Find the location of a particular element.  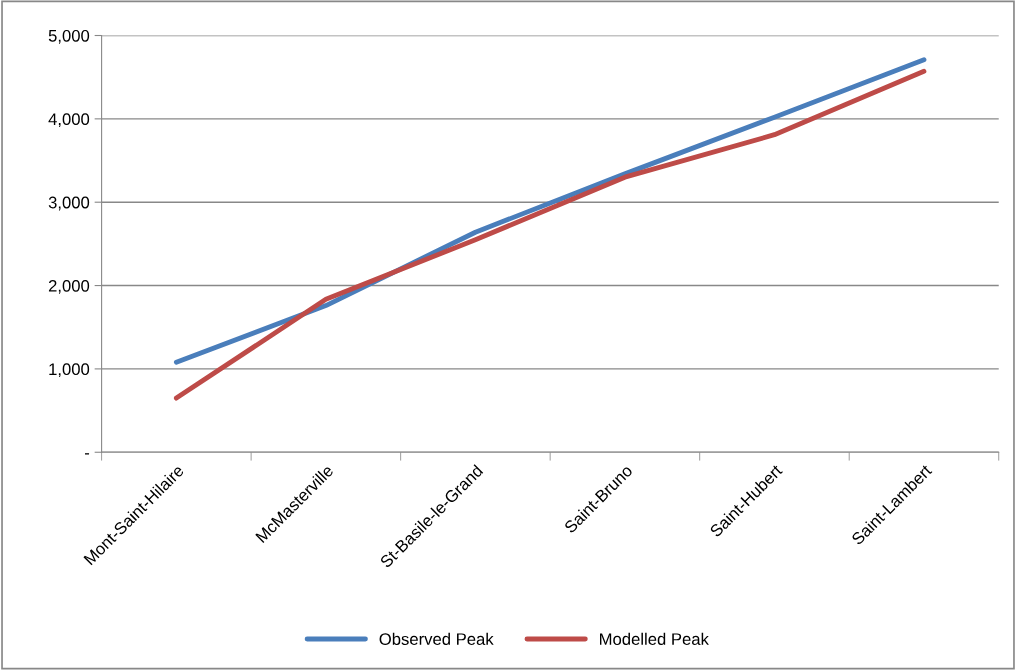

legend-label: Observed Peak is located at coordinates (436, 639).